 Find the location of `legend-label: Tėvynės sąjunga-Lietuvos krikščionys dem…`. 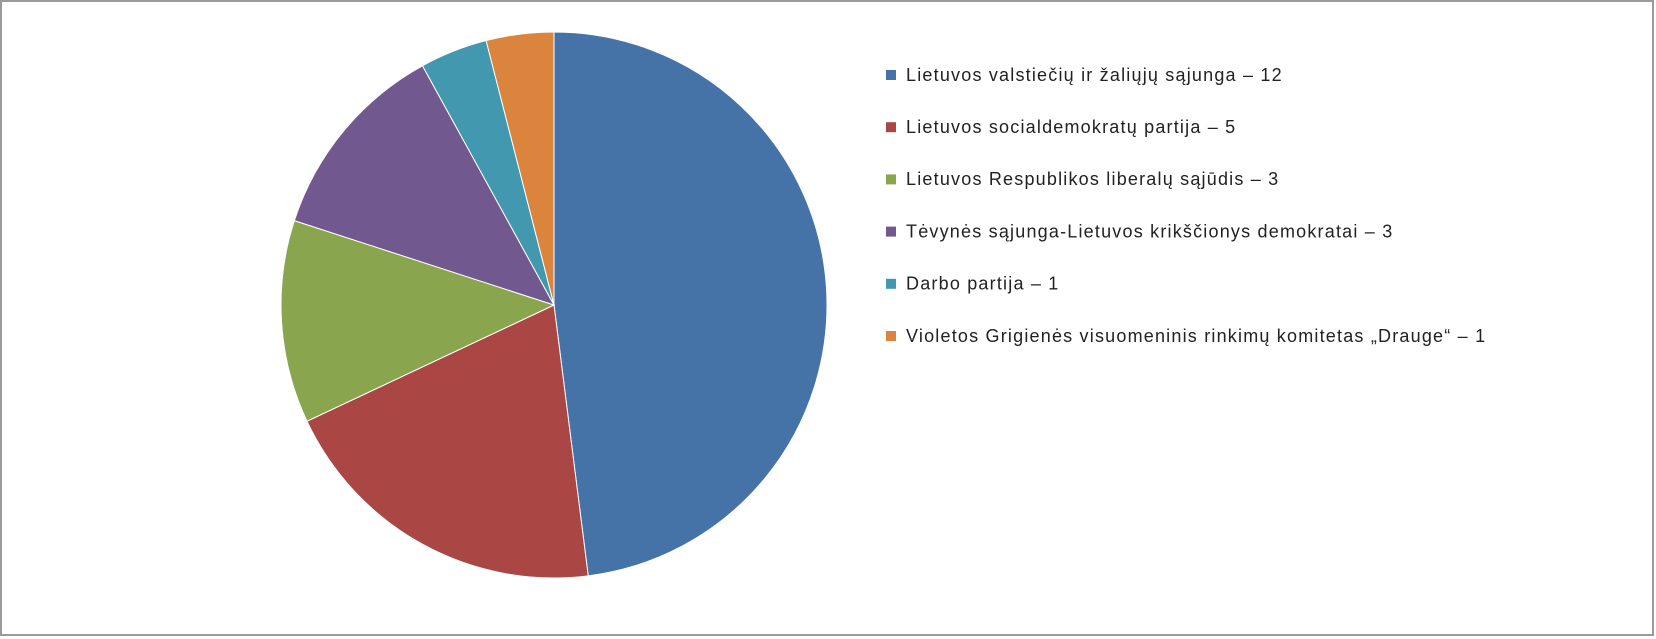

legend-label: Tėvynės sąjunga-Lietuvos krikščionys dem… is located at coordinates (1149, 231).